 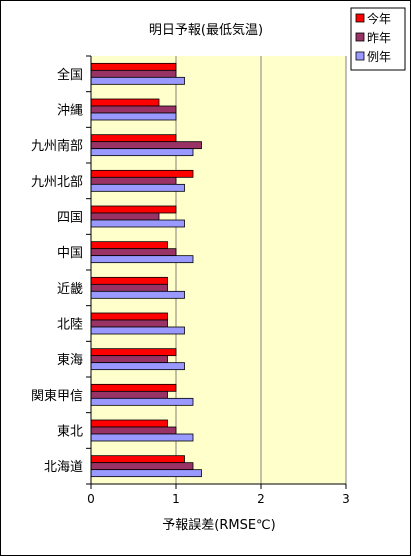 What do you see at coordinates (379, 57) in the screenshot?
I see `legend-label: 例年` at bounding box center [379, 57].